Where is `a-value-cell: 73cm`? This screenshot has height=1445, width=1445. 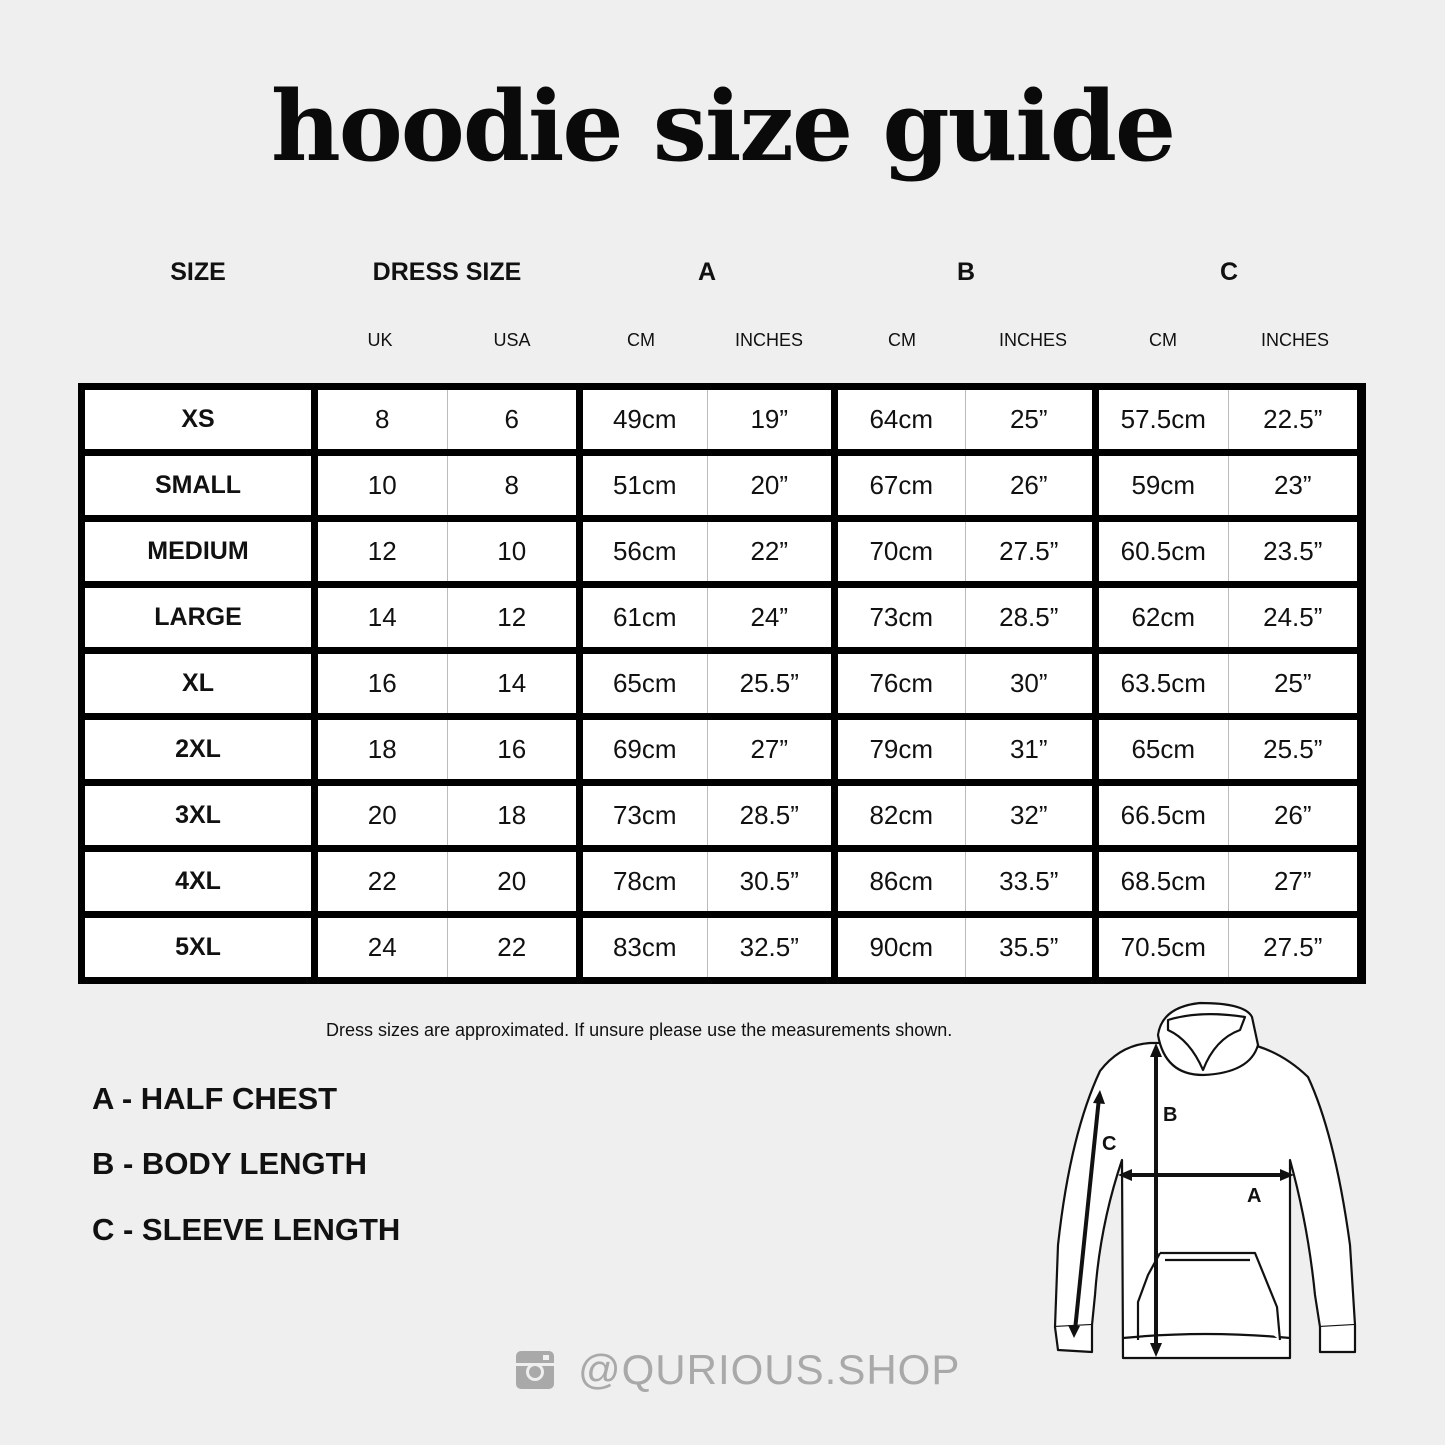
a-value-cell: 73cm is located at coordinates (644, 815).